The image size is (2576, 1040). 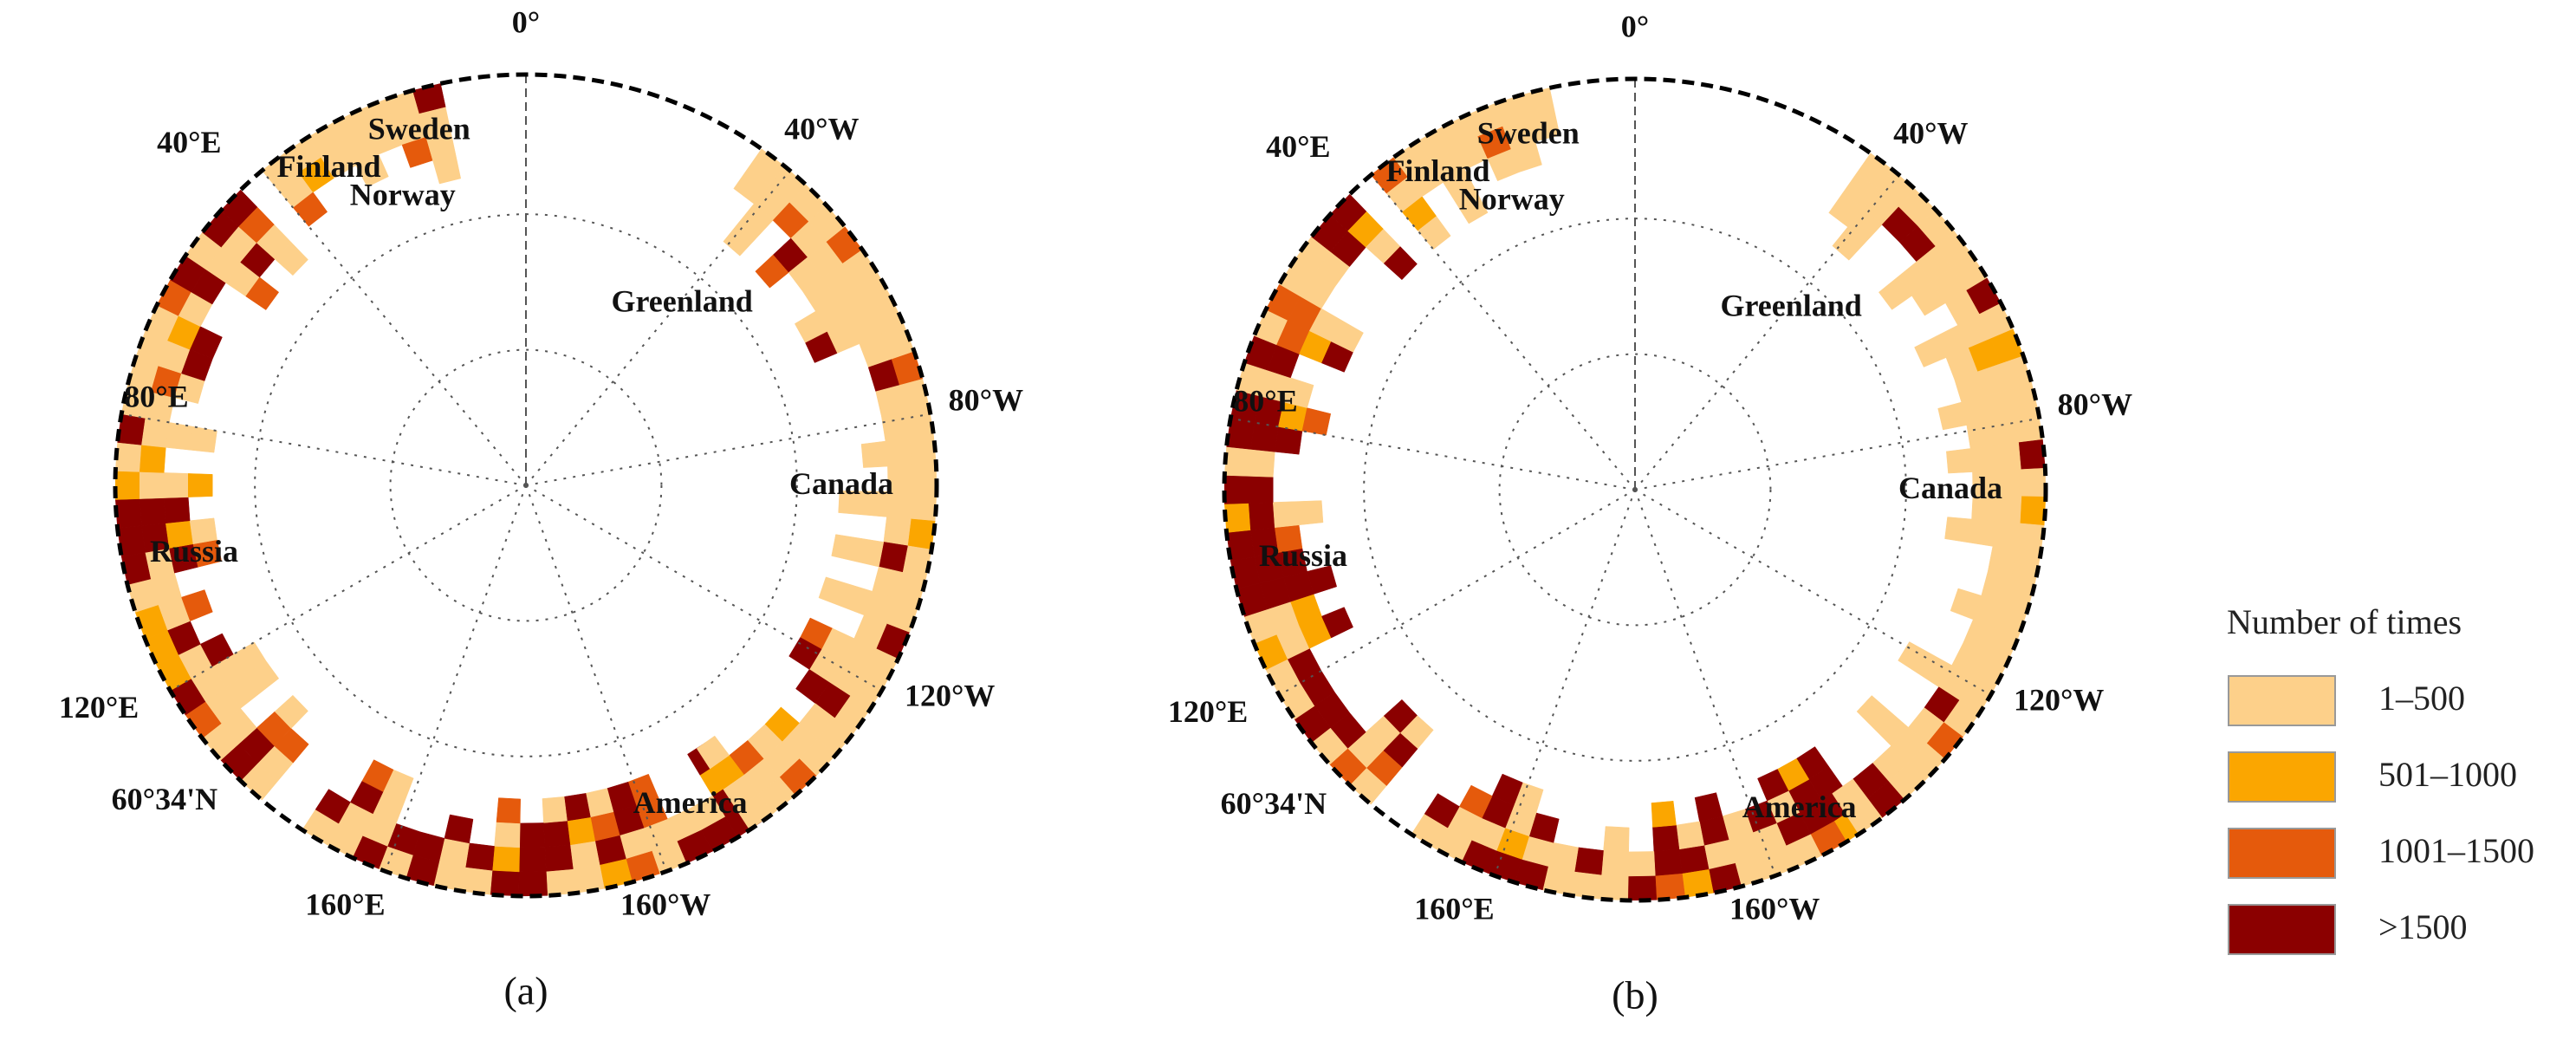 What do you see at coordinates (2456, 850) in the screenshot?
I see `legend-label: 1001–1500` at bounding box center [2456, 850].